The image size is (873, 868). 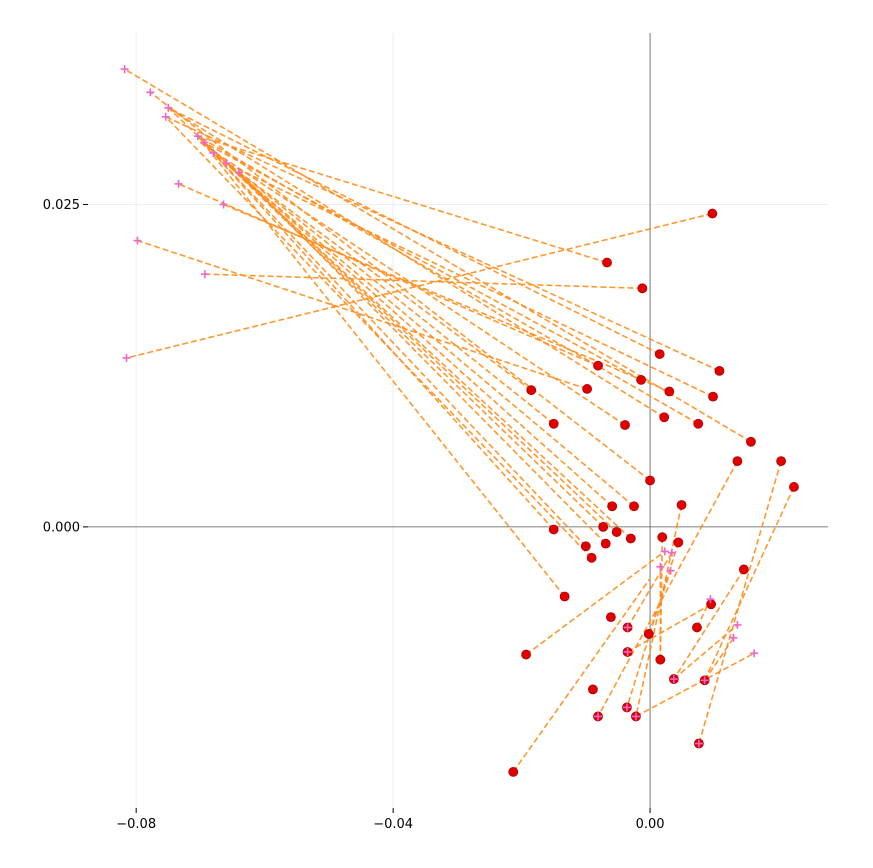 I want to click on x-tick-label: 0.00, so click(x=650, y=824).